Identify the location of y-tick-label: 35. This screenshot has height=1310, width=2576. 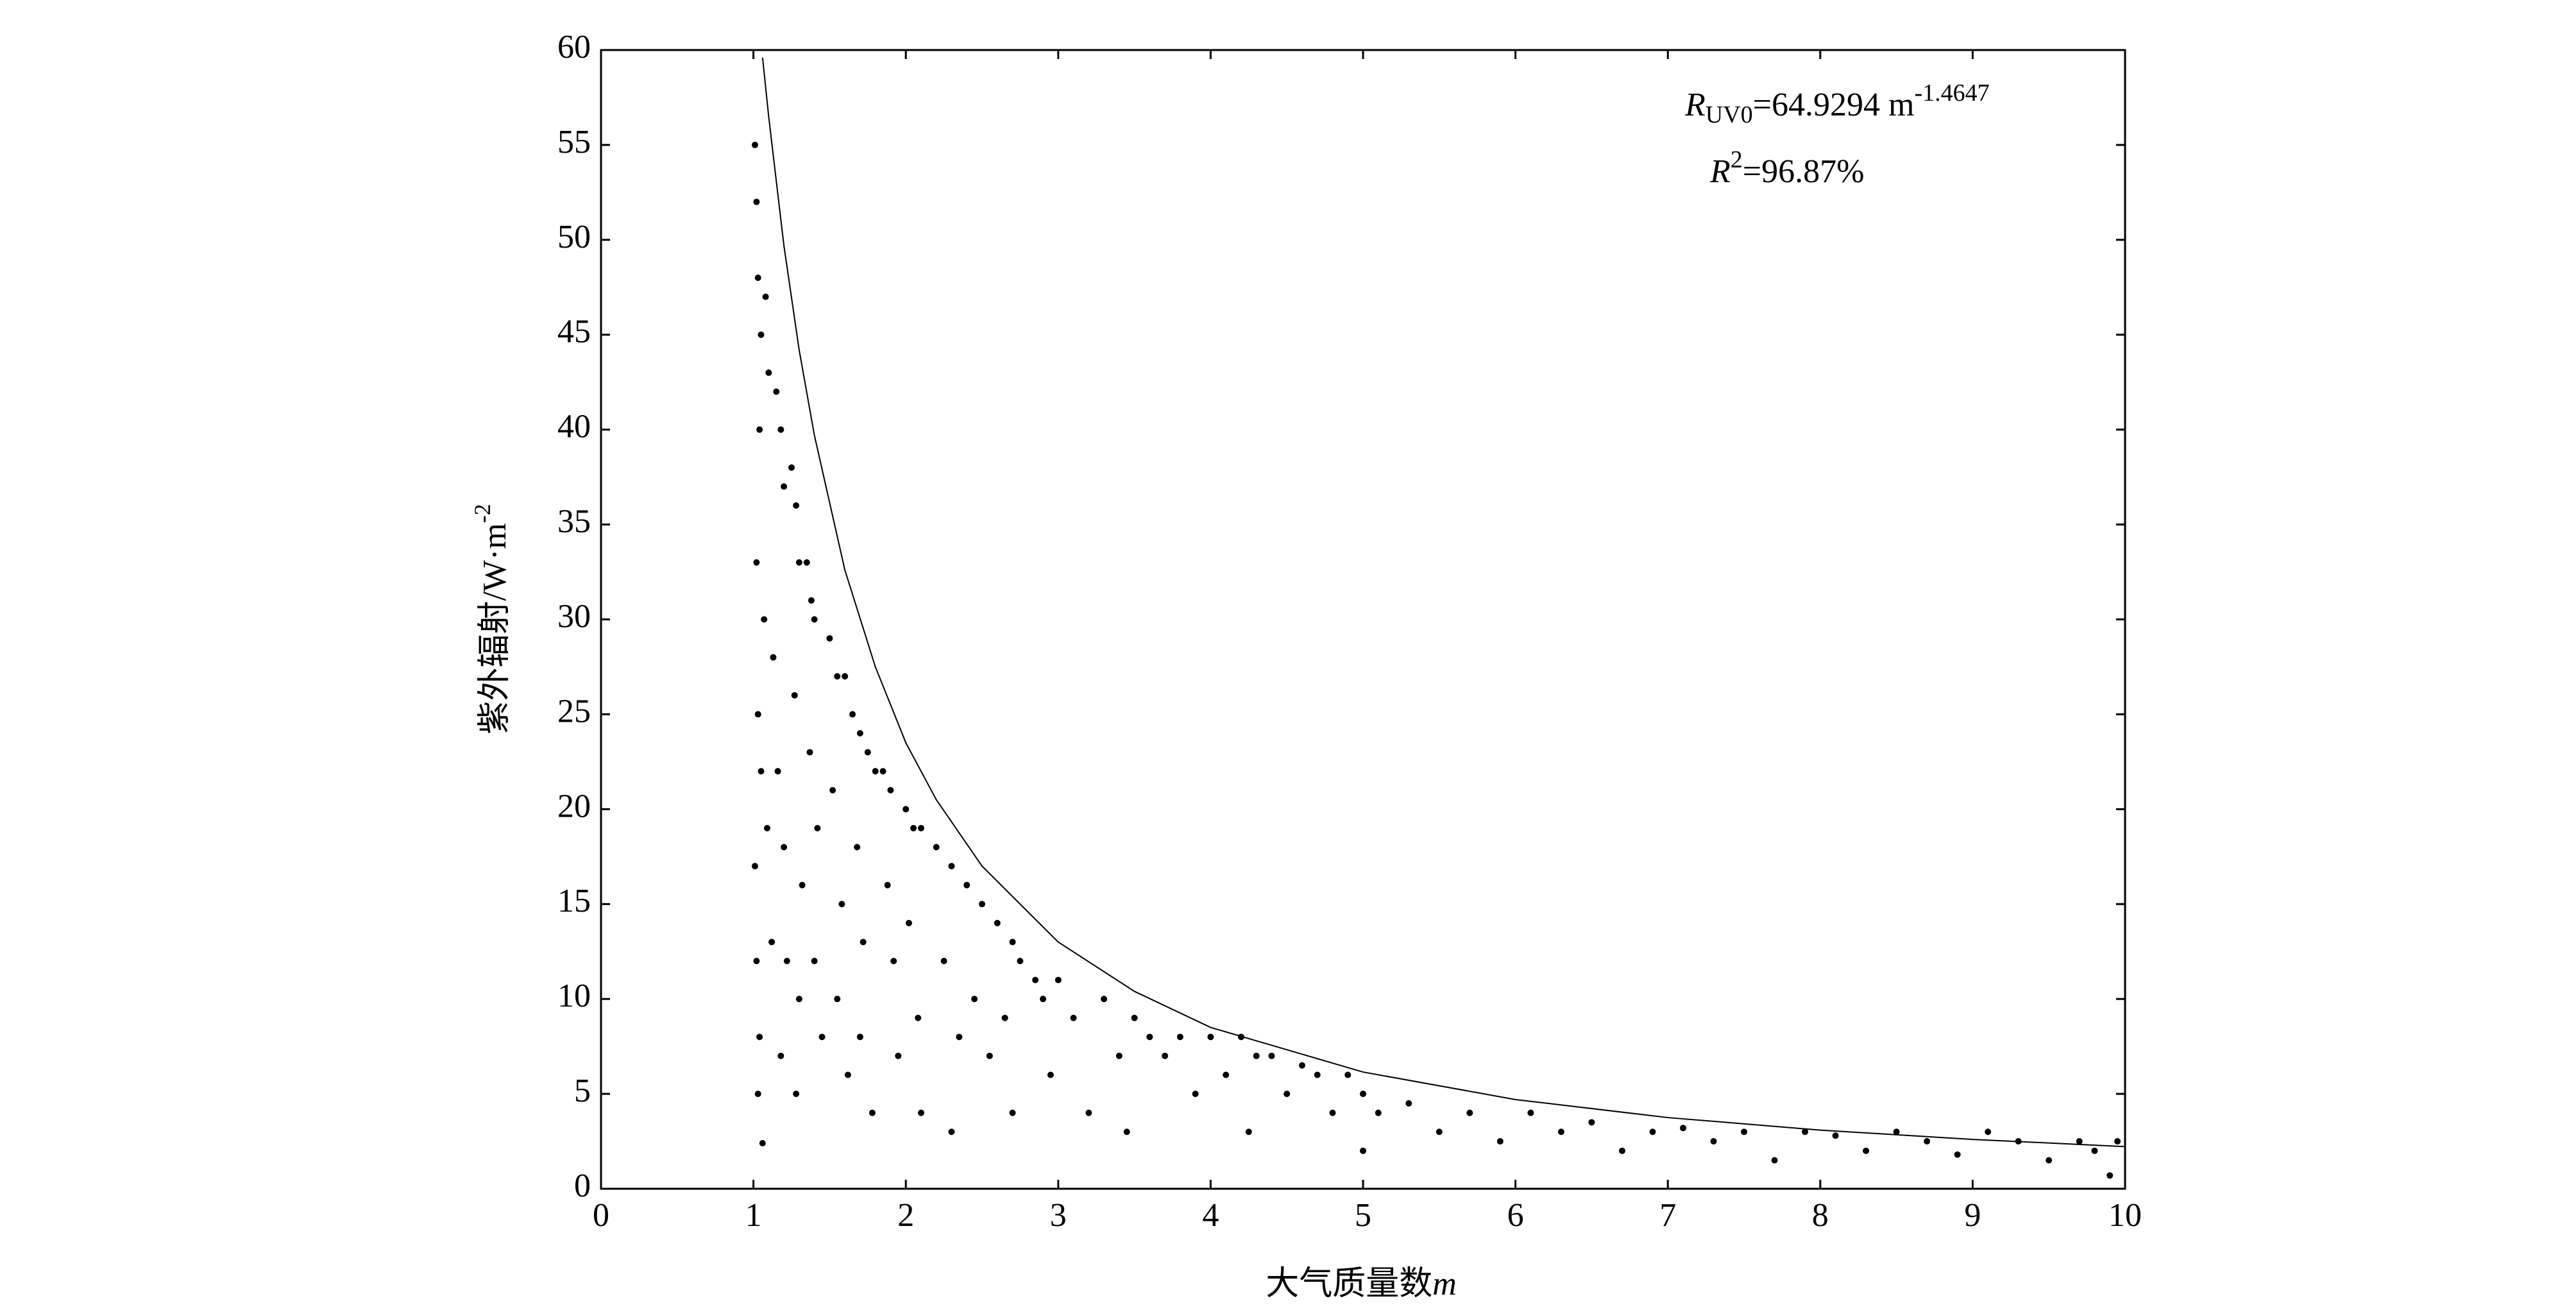
(574, 522).